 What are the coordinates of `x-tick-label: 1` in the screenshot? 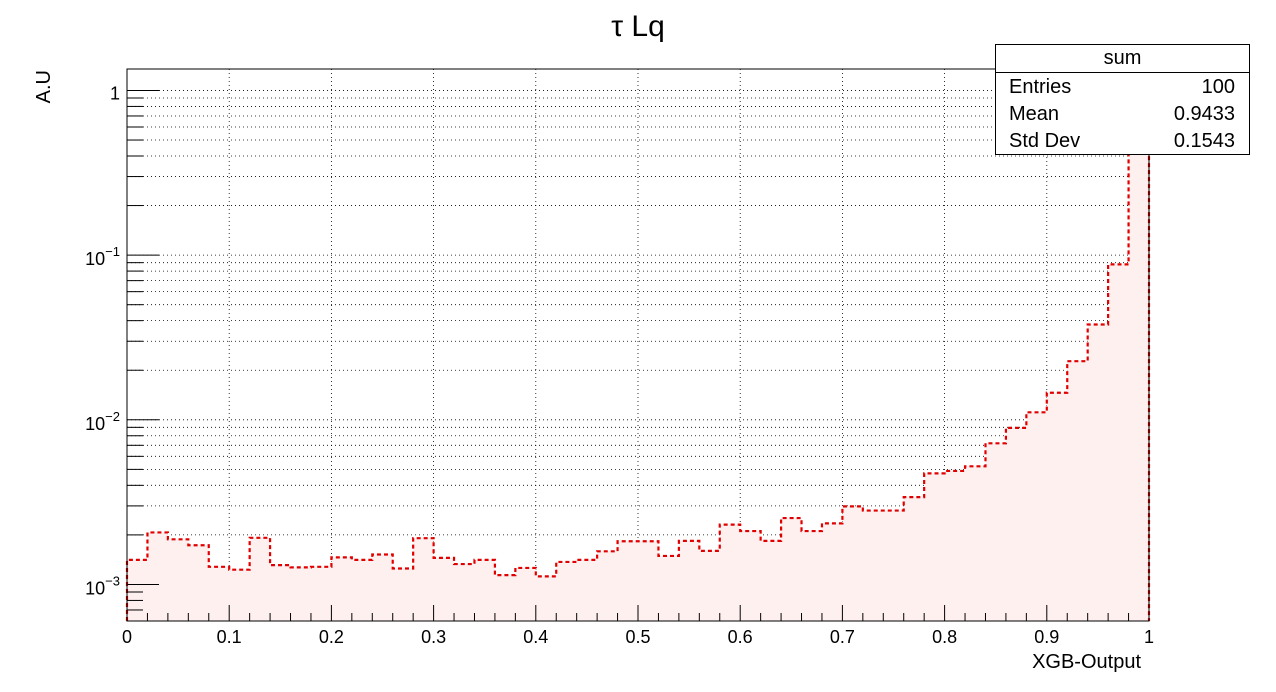 It's located at (1149, 637).